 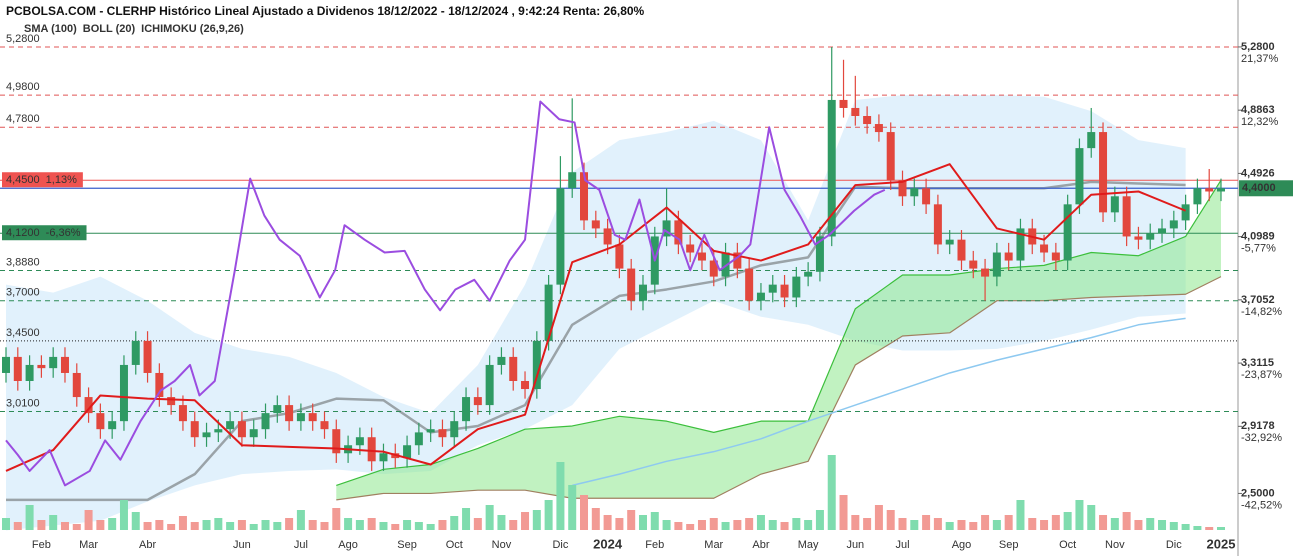 What do you see at coordinates (1257, 363) in the screenshot?
I see `right-tick-label: 3,3115` at bounding box center [1257, 363].